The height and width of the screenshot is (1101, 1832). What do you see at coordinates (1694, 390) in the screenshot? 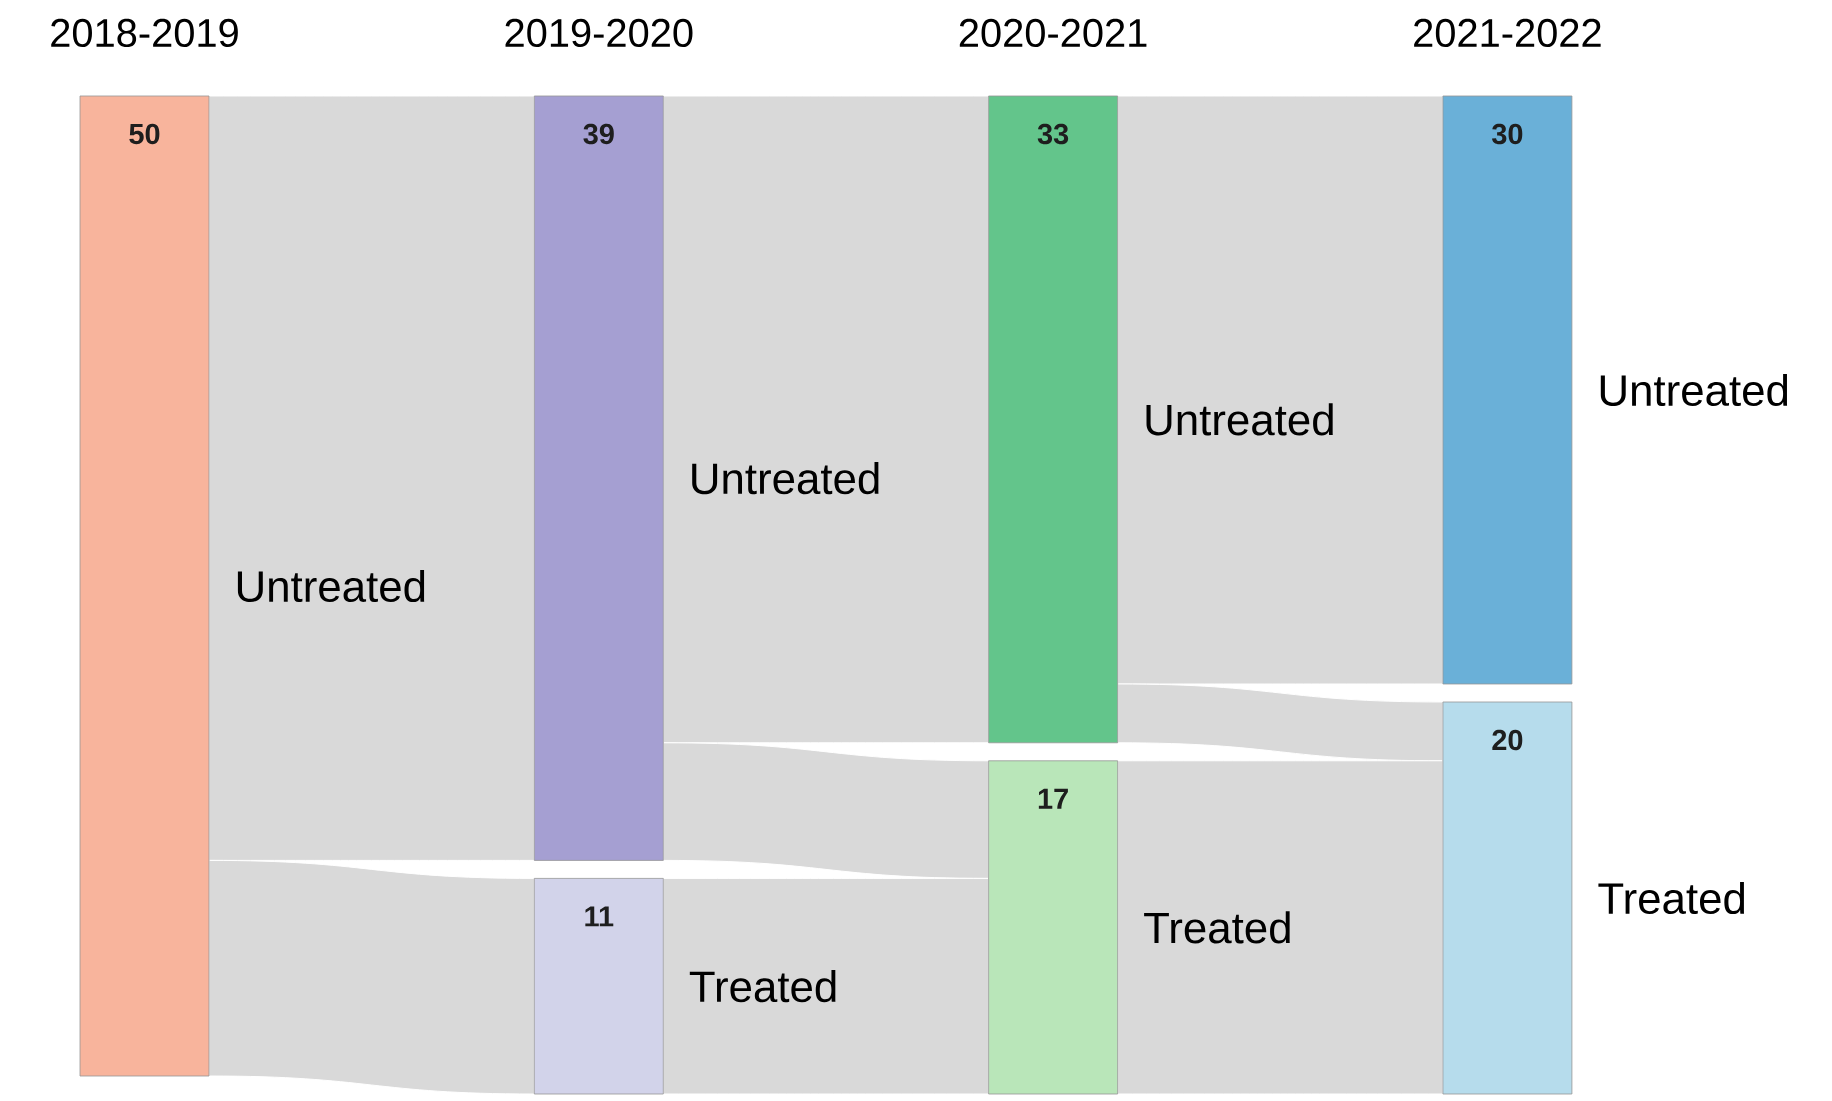
I see `series-label: Untreated` at bounding box center [1694, 390].